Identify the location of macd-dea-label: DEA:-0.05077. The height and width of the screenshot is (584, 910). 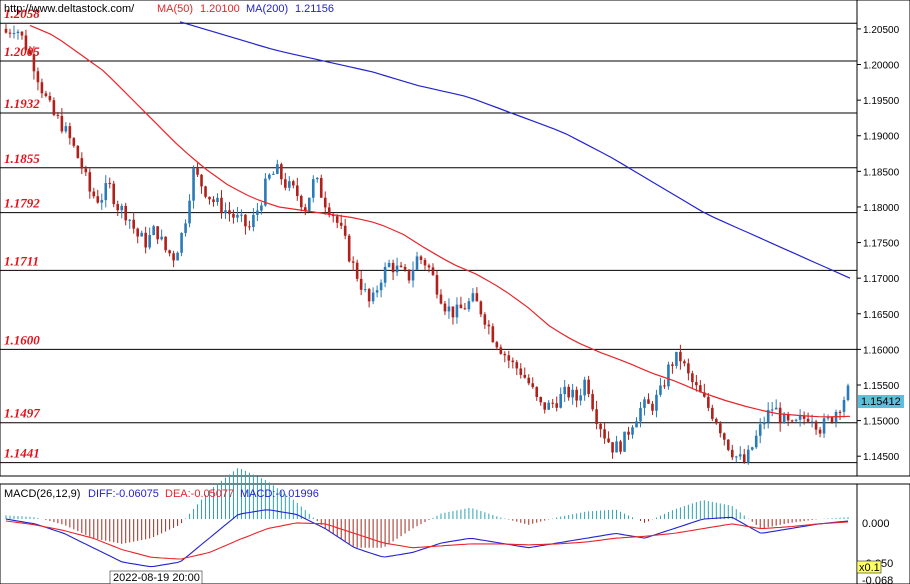
(199, 494).